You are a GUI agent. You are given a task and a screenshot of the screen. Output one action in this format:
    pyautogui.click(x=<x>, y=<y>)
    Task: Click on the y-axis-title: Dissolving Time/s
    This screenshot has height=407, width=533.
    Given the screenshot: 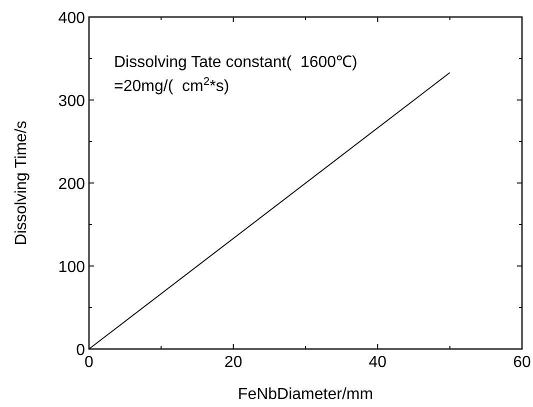 What is the action you would take?
    pyautogui.click(x=21, y=183)
    